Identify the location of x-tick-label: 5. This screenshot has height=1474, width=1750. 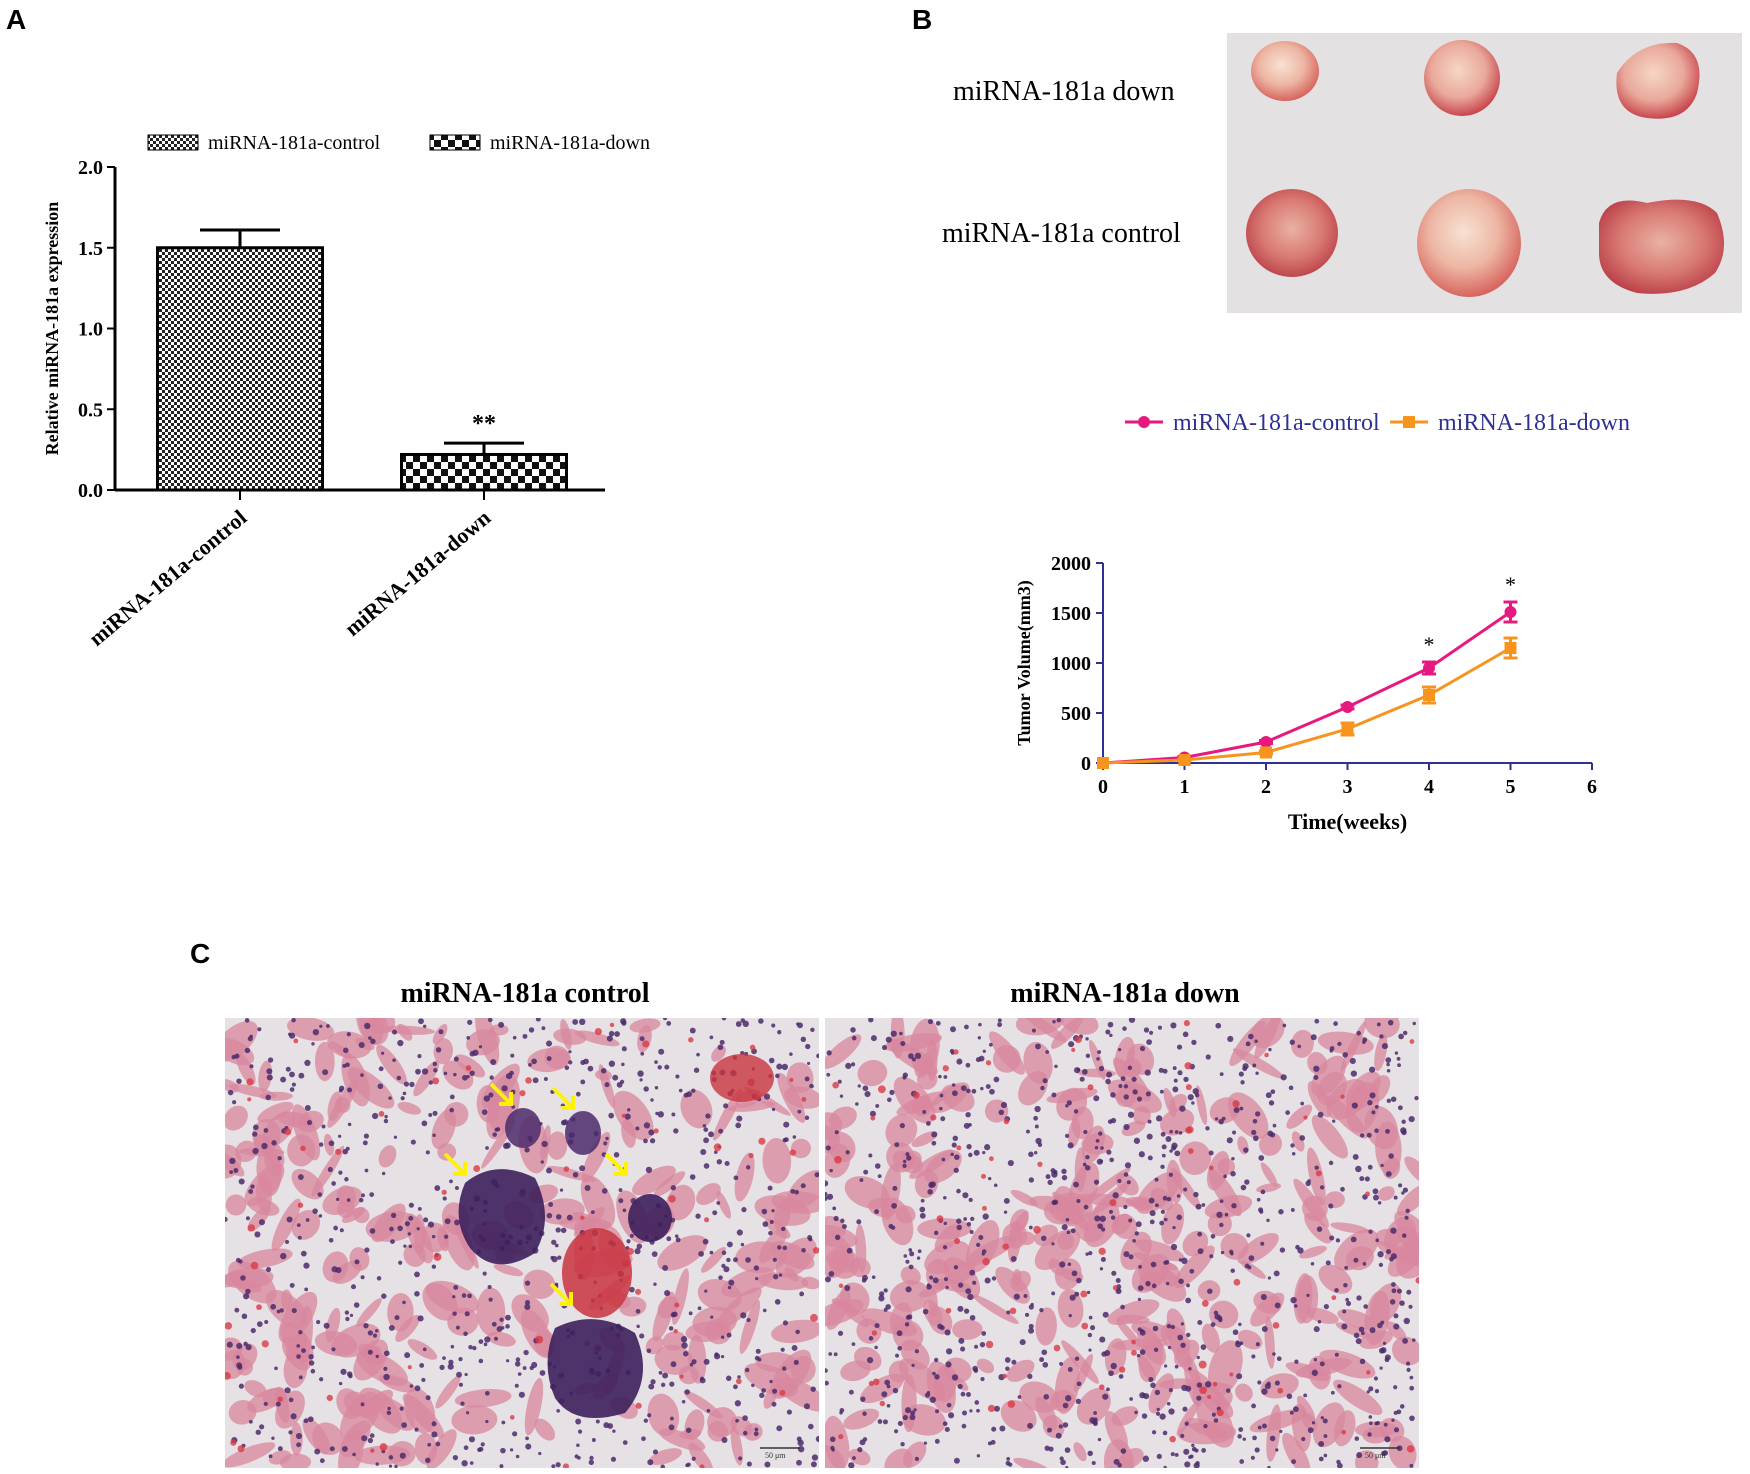
(1511, 787).